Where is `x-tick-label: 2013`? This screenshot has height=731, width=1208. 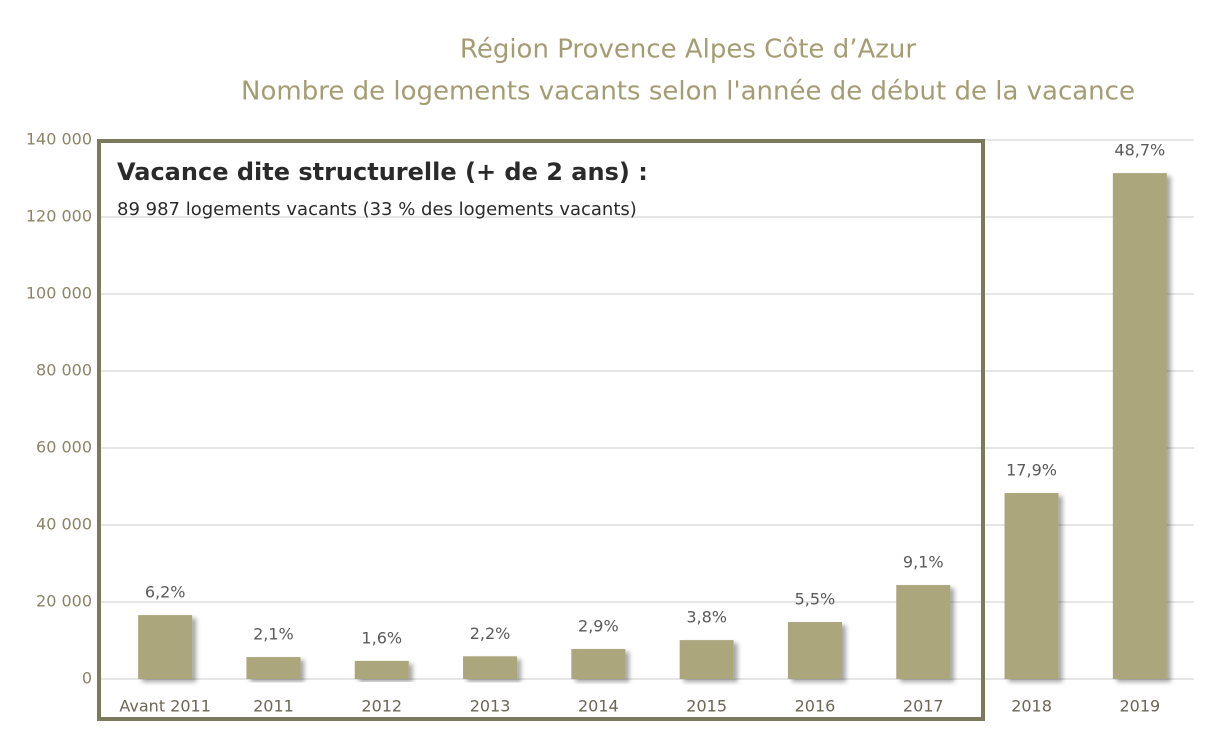
x-tick-label: 2013 is located at coordinates (490, 706).